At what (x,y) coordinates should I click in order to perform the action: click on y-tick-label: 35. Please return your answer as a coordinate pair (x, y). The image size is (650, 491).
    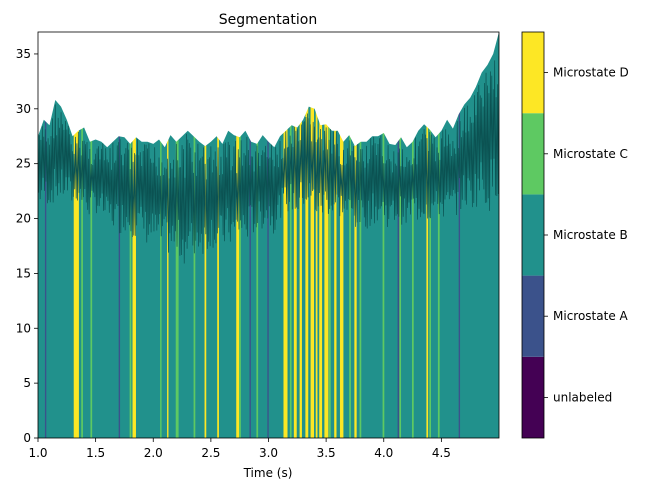
    Looking at the image, I should click on (23, 54).